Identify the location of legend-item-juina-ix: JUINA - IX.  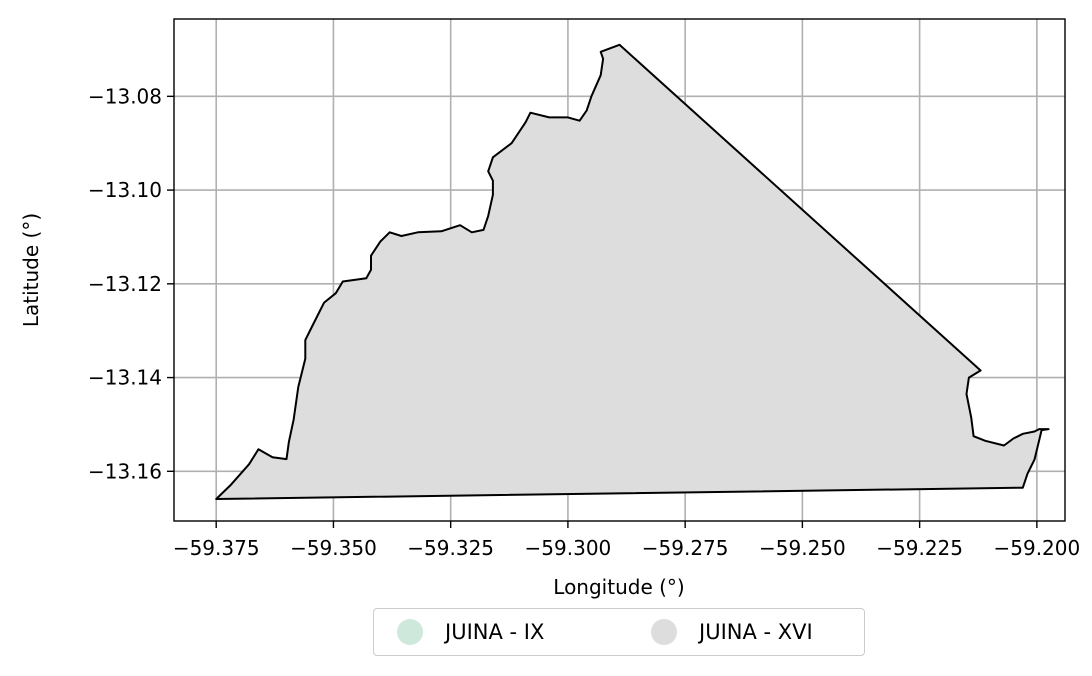
(470, 632).